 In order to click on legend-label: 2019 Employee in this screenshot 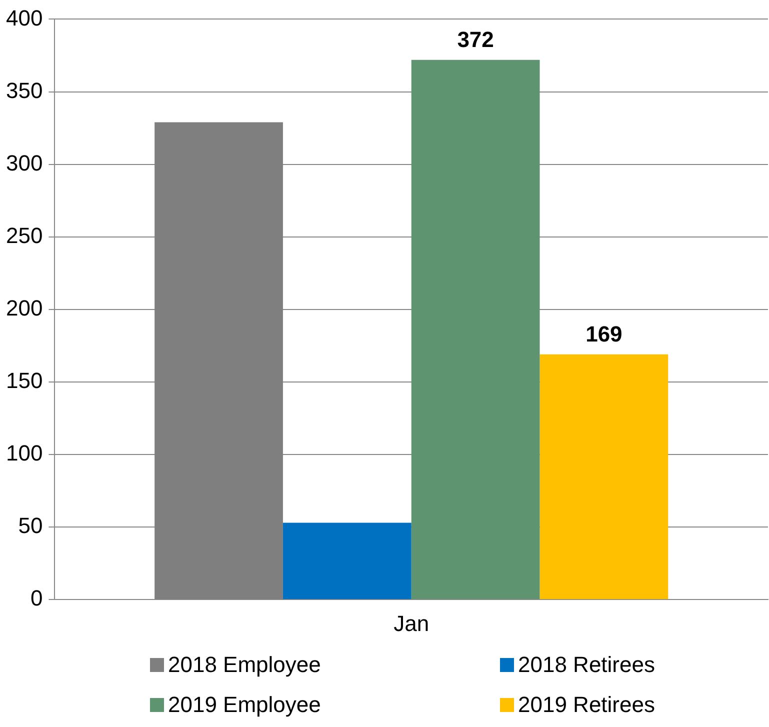, I will do `click(244, 705)`.